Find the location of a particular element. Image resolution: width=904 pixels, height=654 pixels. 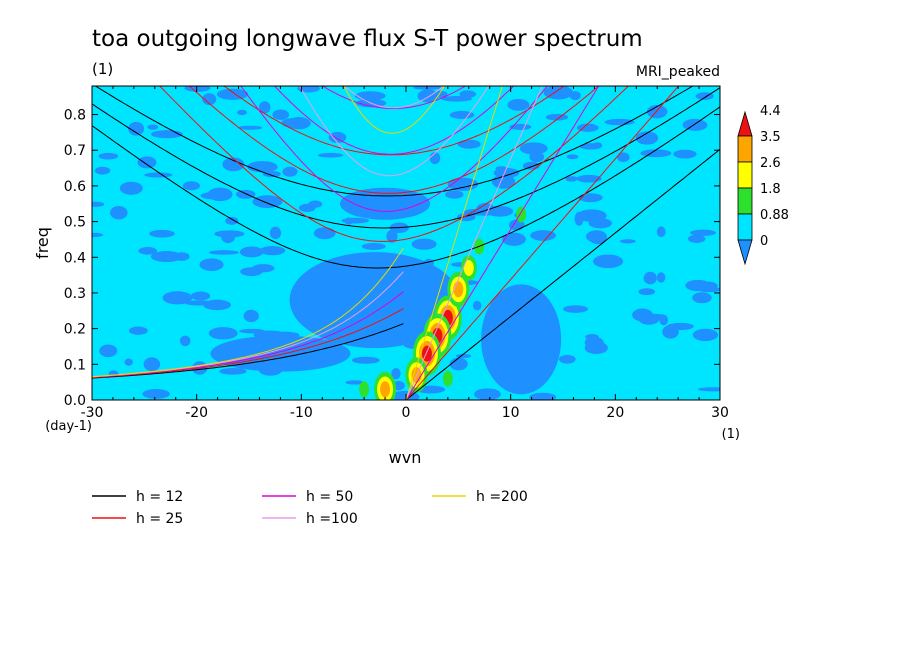

x-tick-label: 10 is located at coordinates (511, 413).